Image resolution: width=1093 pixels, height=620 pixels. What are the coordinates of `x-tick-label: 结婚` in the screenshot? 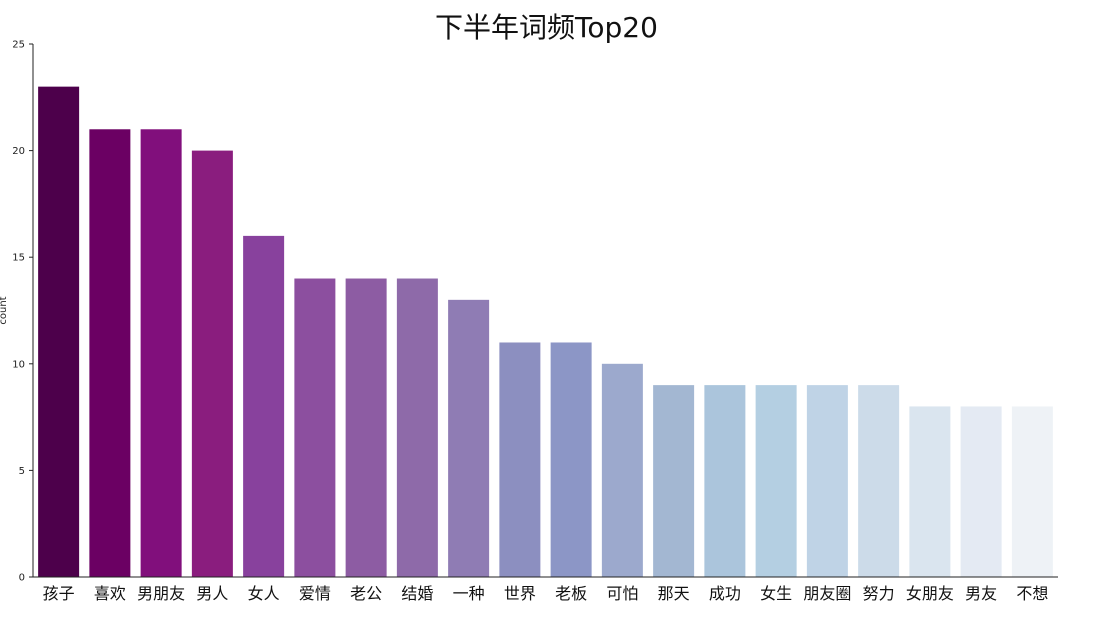 It's located at (417, 593).